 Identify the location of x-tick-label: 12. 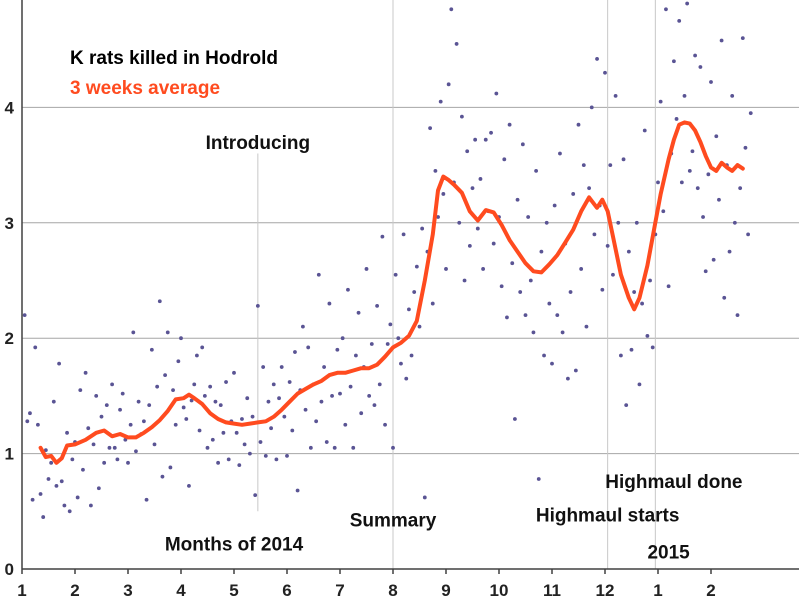
(605, 590).